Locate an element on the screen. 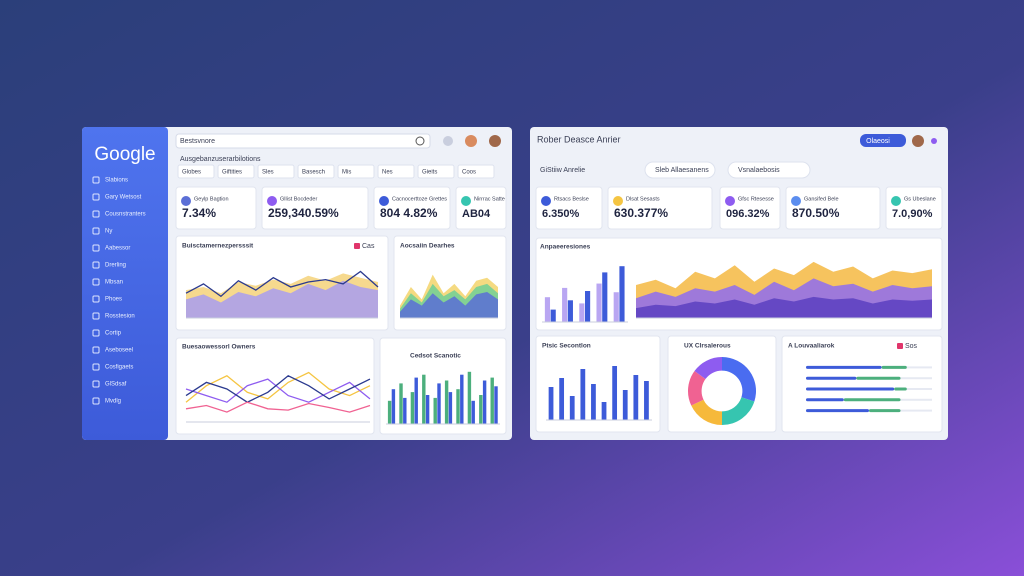  nav-item: Phoes is located at coordinates (113, 300).